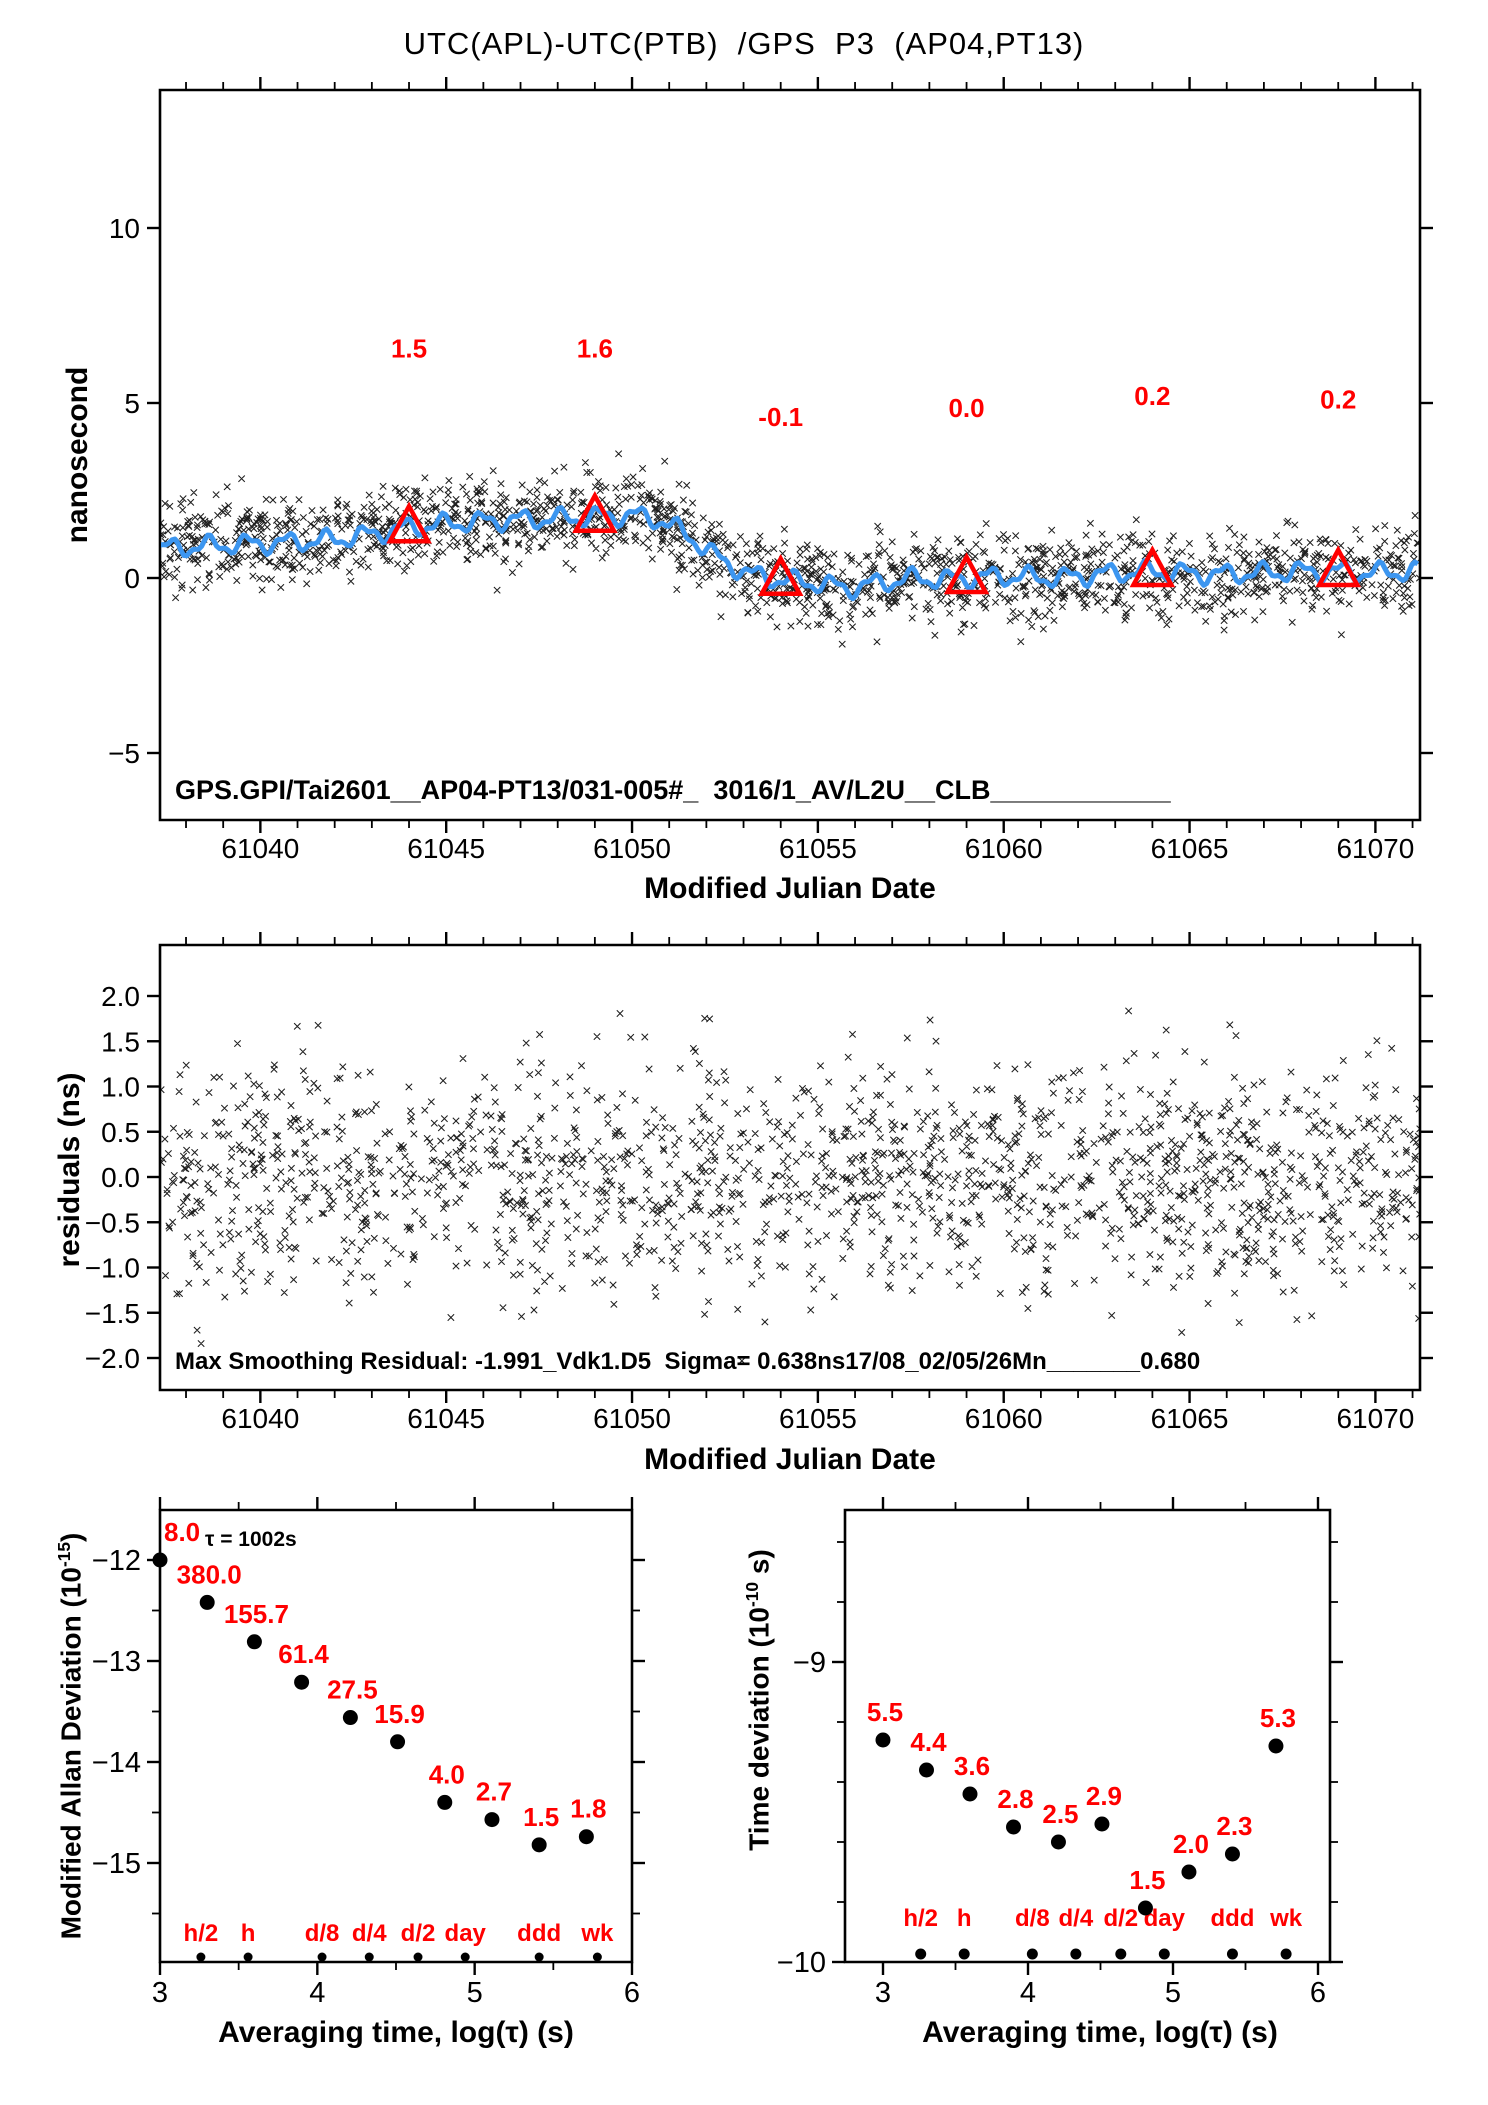 Image resolution: width=1488 pixels, height=2105 pixels. I want to click on mdev-value-label: 27.5, so click(352, 1690).